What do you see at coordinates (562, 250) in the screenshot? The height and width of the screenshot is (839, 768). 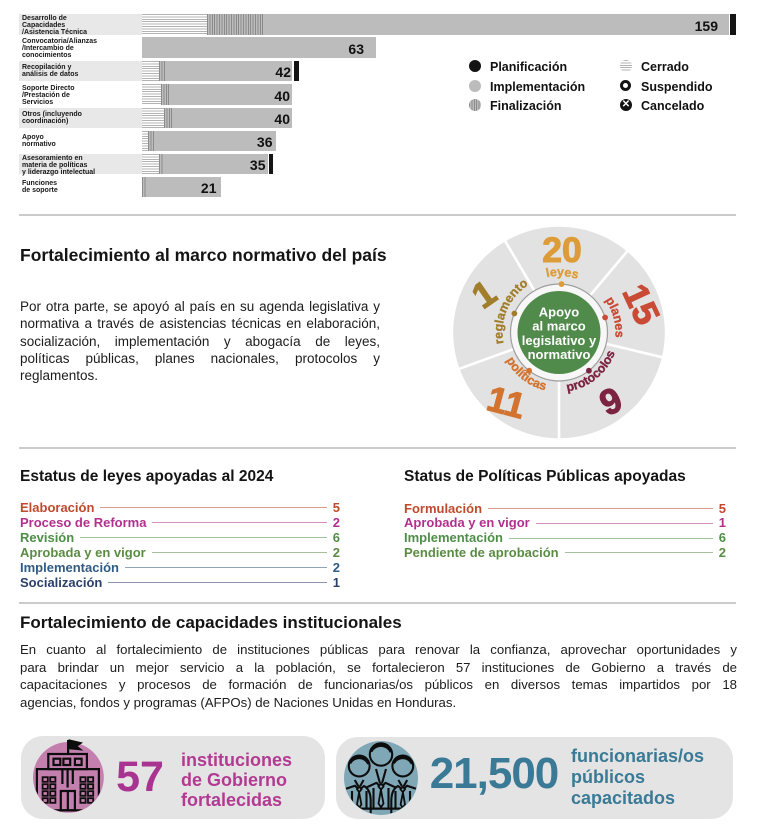 I see `svg-text: 20` at bounding box center [562, 250].